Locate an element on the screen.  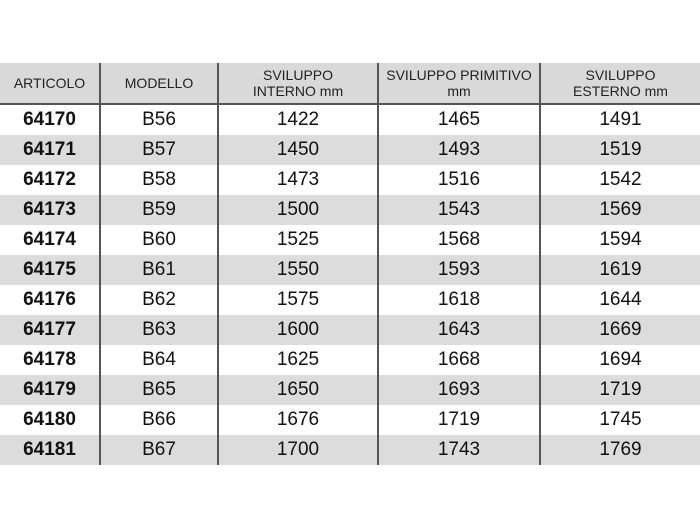
cell-sviluppo-interno: 1550 is located at coordinates (297, 270).